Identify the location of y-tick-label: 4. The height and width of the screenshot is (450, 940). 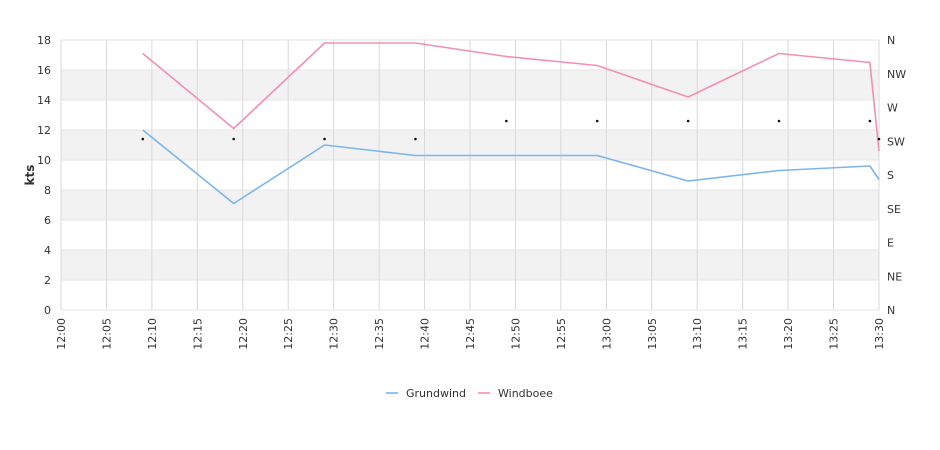
(47, 250).